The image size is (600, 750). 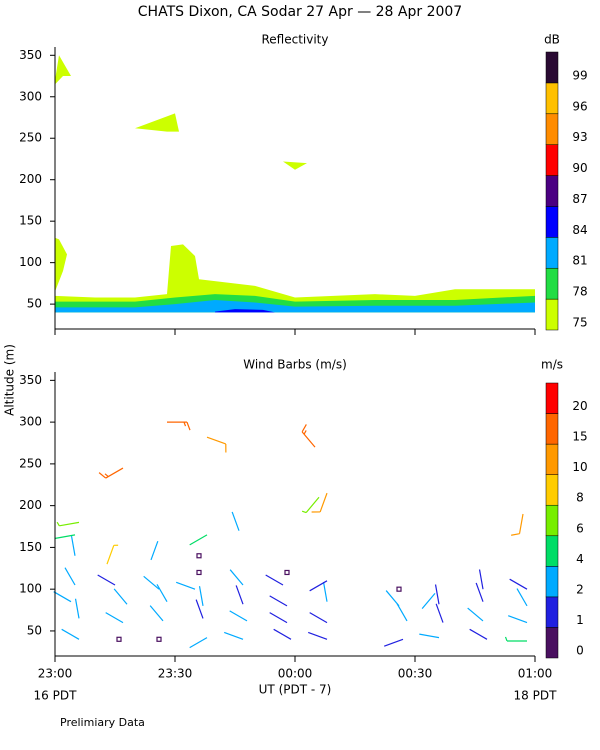 I want to click on panel-title: Wind Barbs (m/s), so click(x=295, y=365).